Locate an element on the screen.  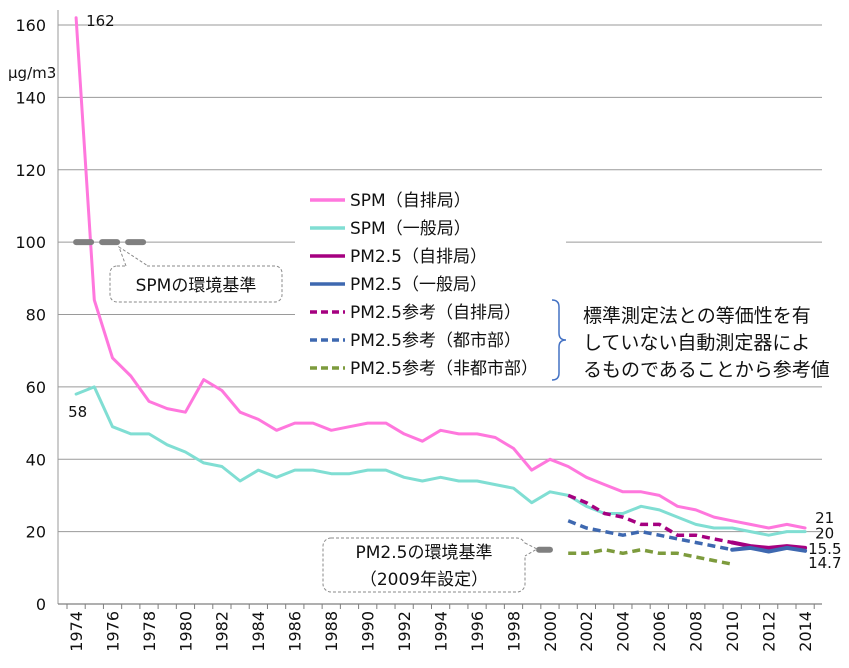
y-tick-label: 60 is located at coordinates (36, 387).